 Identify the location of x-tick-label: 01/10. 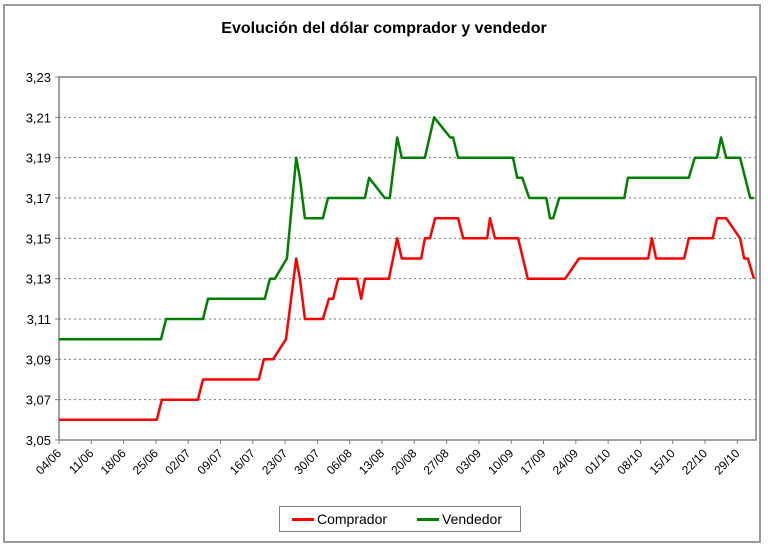
(597, 461).